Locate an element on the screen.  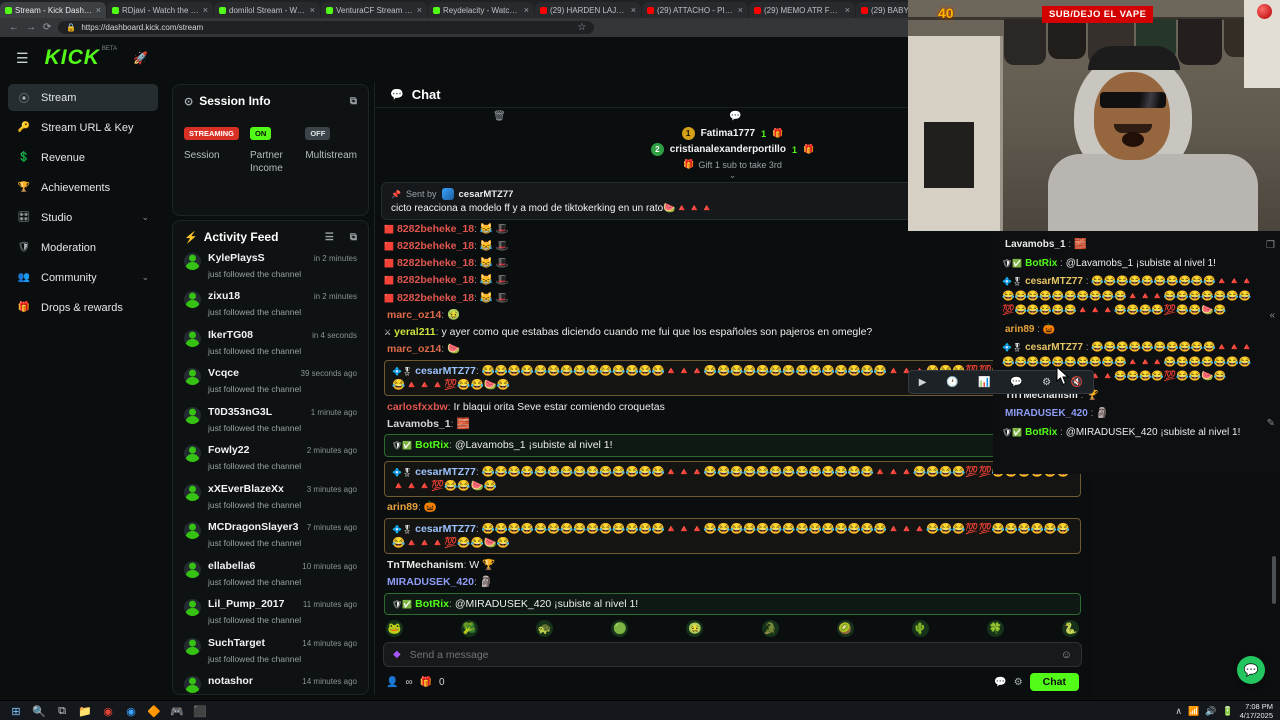
follower-name: Fowly22 is located at coordinates (229, 450).